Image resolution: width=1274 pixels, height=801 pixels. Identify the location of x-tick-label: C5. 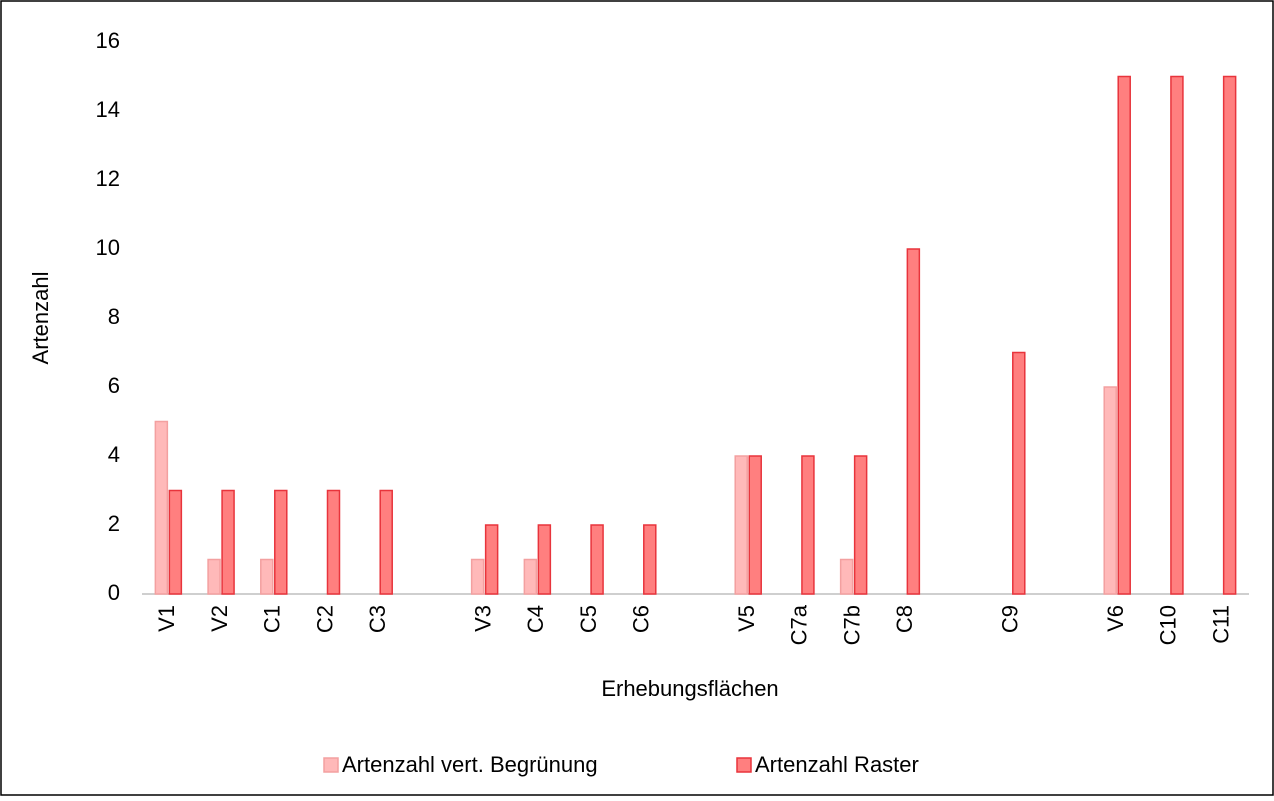
(588, 619).